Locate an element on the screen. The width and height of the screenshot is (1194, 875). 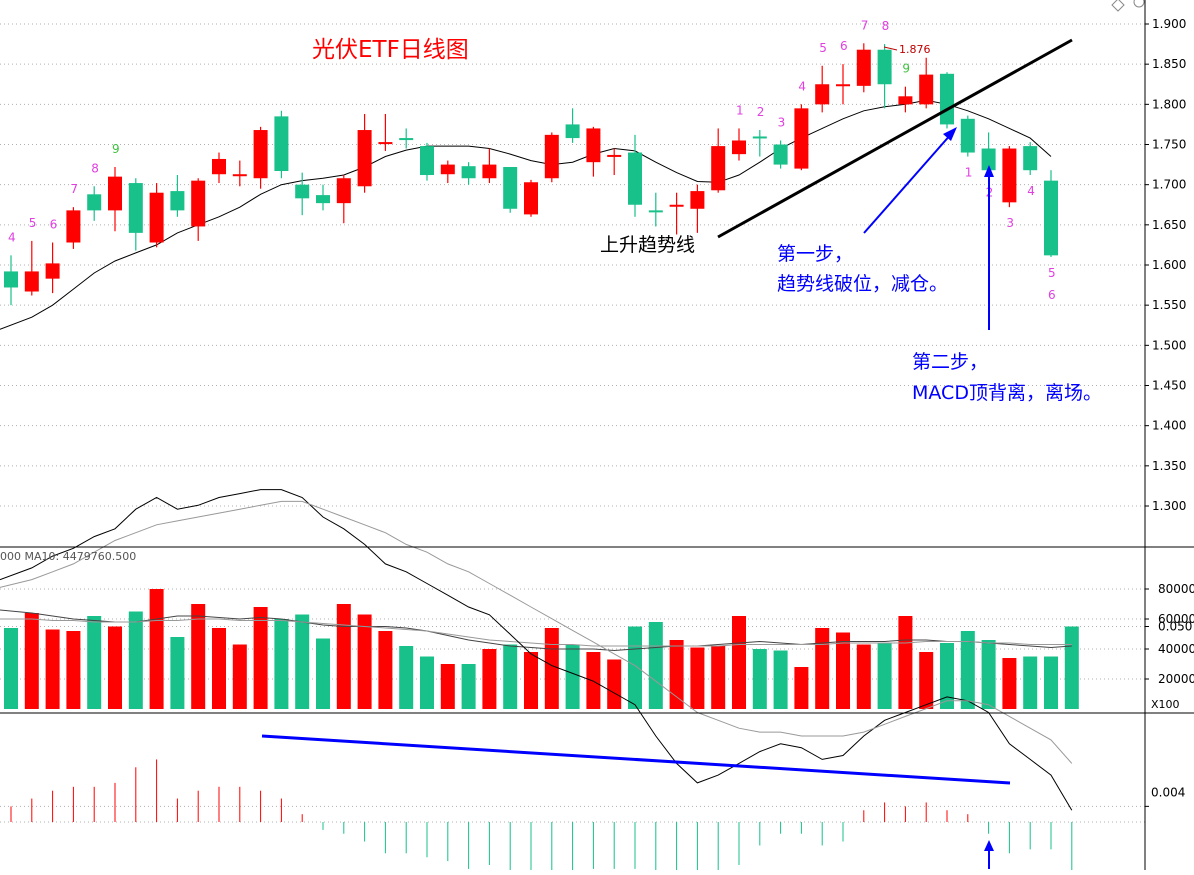
top-axis-icons is located at coordinates (1128, 6).